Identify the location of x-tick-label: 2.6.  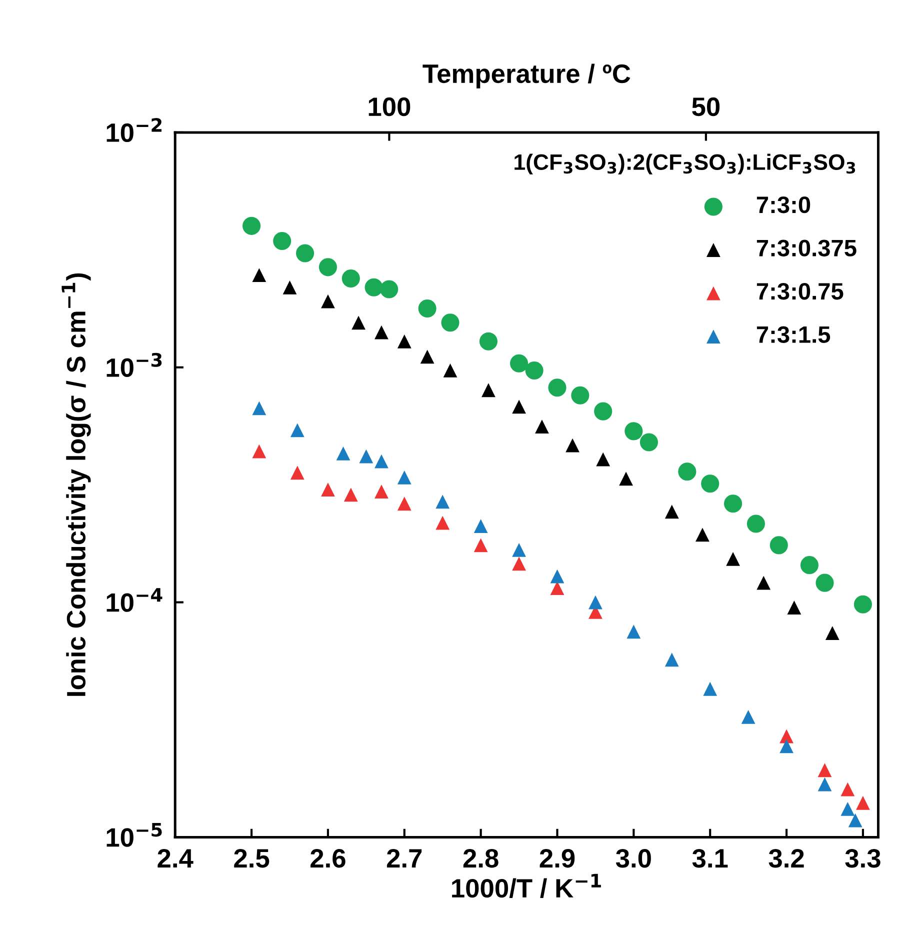
(328, 858).